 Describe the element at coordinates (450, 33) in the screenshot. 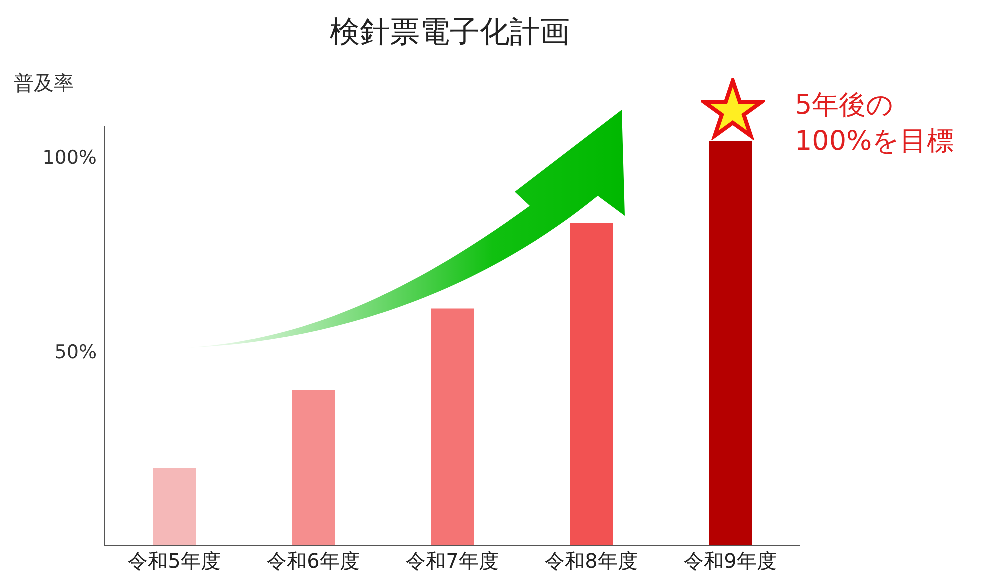

I see `chart-title: 検針票電子化計画` at that location.